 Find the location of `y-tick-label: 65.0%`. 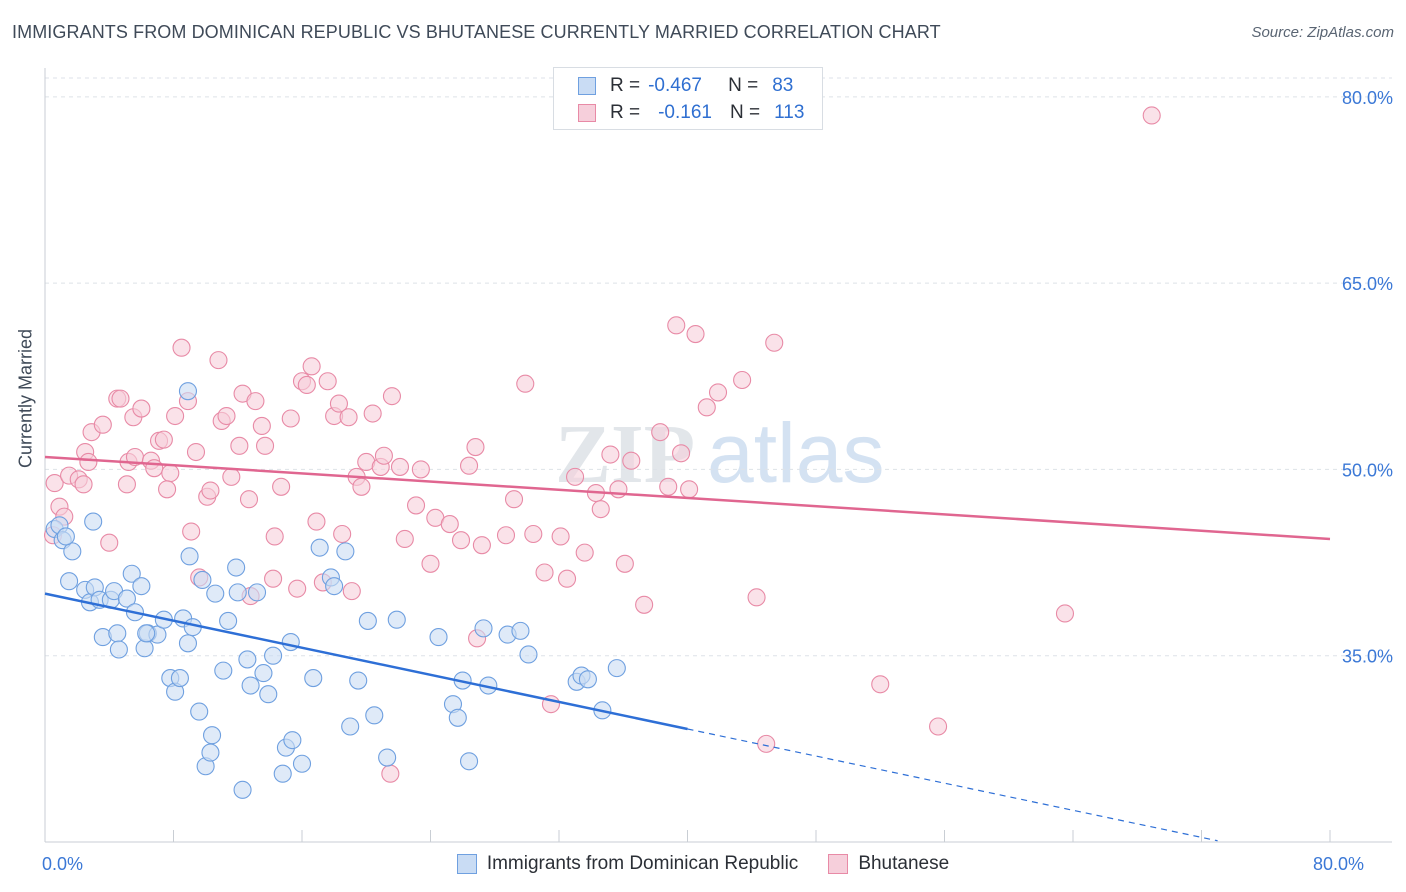

y-tick-label: 65.0% is located at coordinates (1367, 284).